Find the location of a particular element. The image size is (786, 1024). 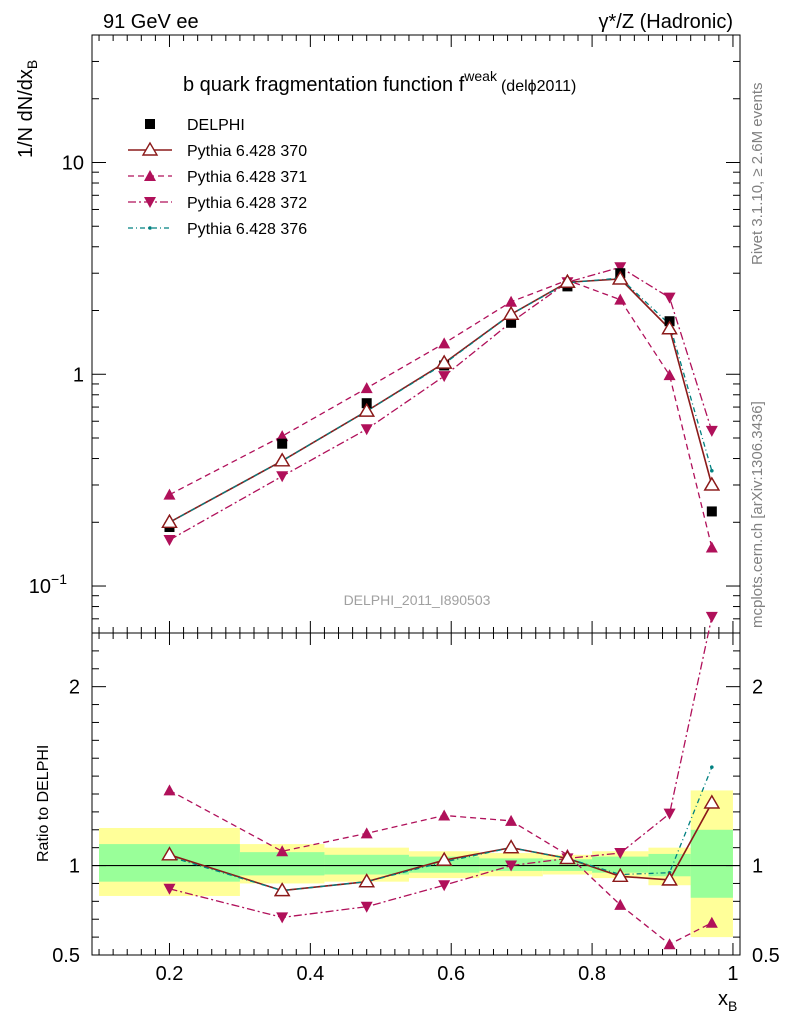

legend-label: Pythia 6.428 372 is located at coordinates (247, 203).